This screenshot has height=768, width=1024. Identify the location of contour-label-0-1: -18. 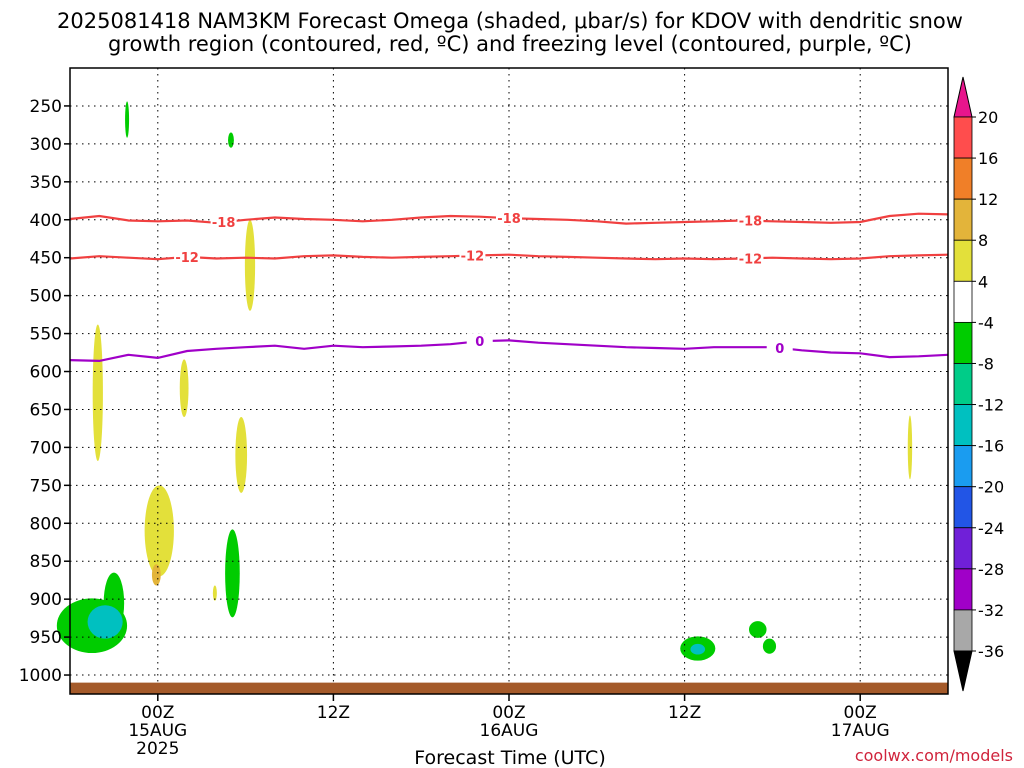
(509, 219).